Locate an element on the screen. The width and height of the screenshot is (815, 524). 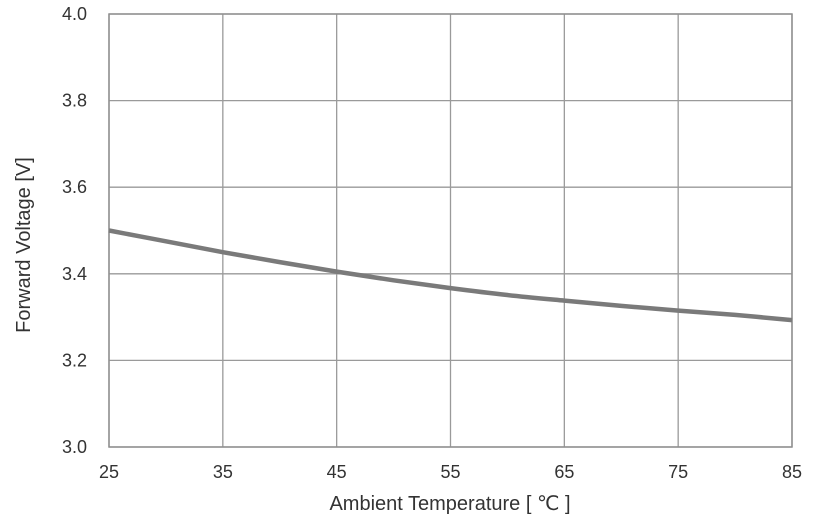
x-tick-label: 55 is located at coordinates (450, 472).